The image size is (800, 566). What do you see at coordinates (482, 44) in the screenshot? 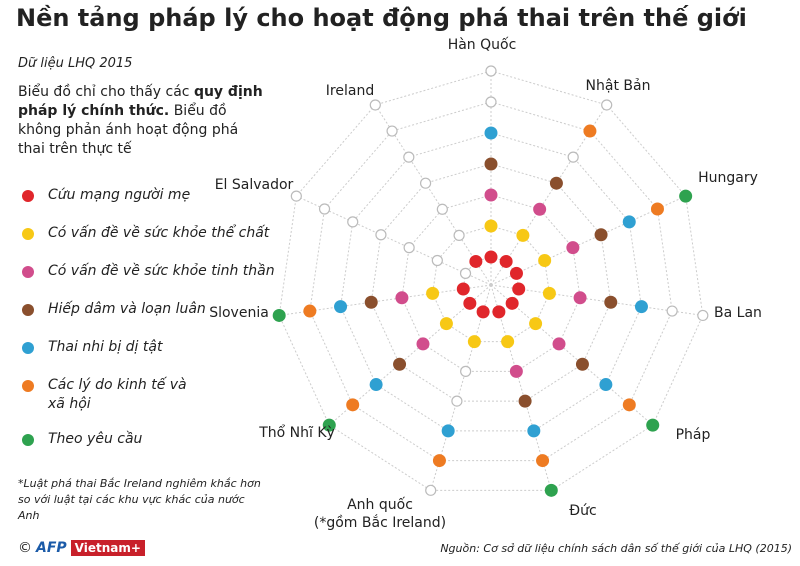
I see `country-label: Hàn Quốc` at bounding box center [482, 44].